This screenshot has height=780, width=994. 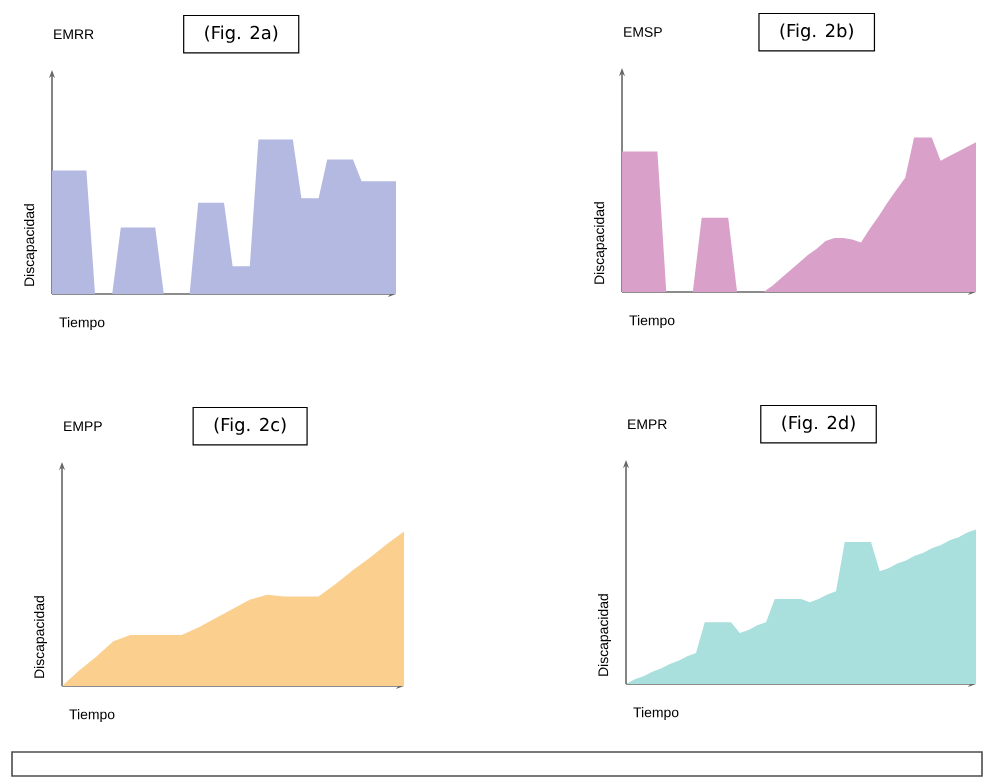 What do you see at coordinates (241, 34) in the screenshot?
I see `text: (Fig. 2a)` at bounding box center [241, 34].